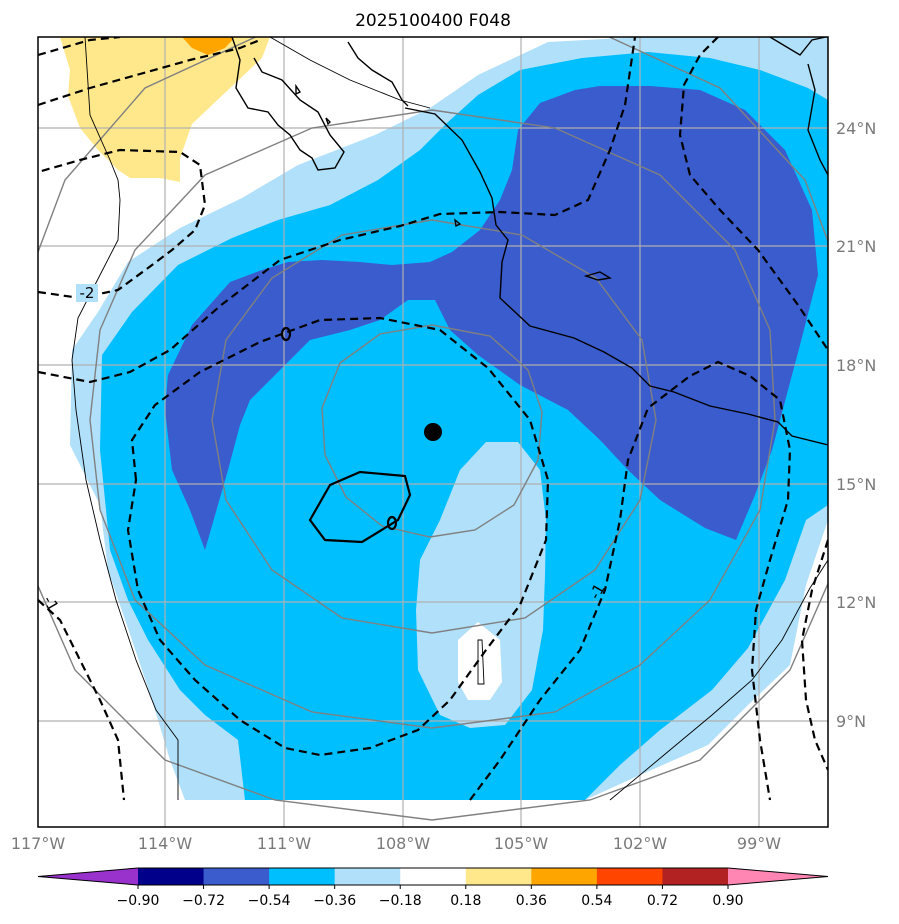 This screenshot has width=899, height=924. I want to click on colorbar-extend-high, so click(778, 876).